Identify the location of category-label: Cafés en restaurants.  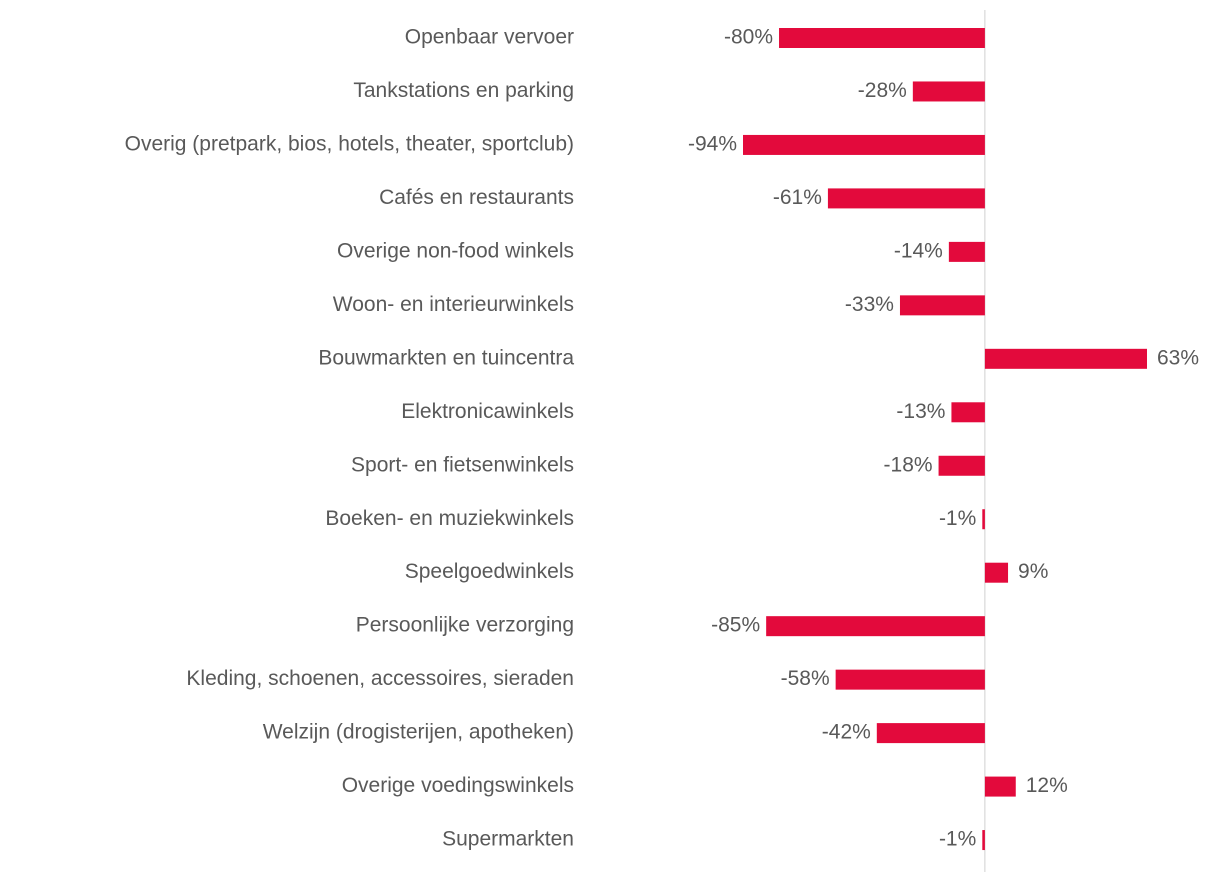
(476, 197).